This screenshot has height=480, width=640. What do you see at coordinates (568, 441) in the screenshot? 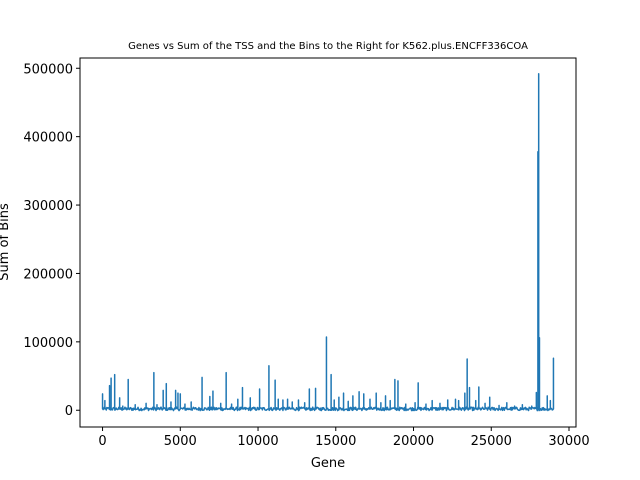
I see `x-tick-label: 30000` at bounding box center [568, 441].